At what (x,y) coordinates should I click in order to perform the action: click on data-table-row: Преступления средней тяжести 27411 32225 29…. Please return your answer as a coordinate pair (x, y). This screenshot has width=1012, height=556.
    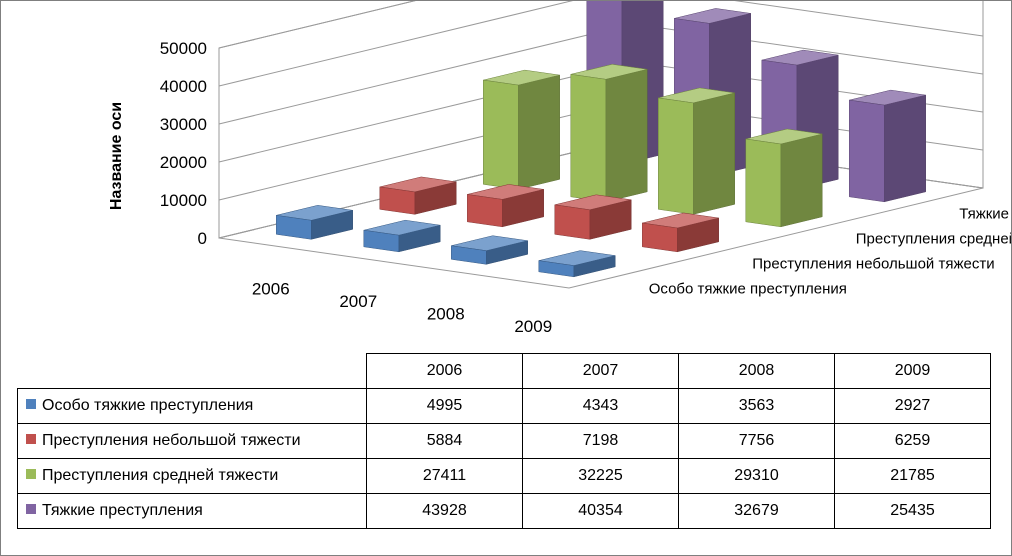
    Looking at the image, I should click on (504, 476).